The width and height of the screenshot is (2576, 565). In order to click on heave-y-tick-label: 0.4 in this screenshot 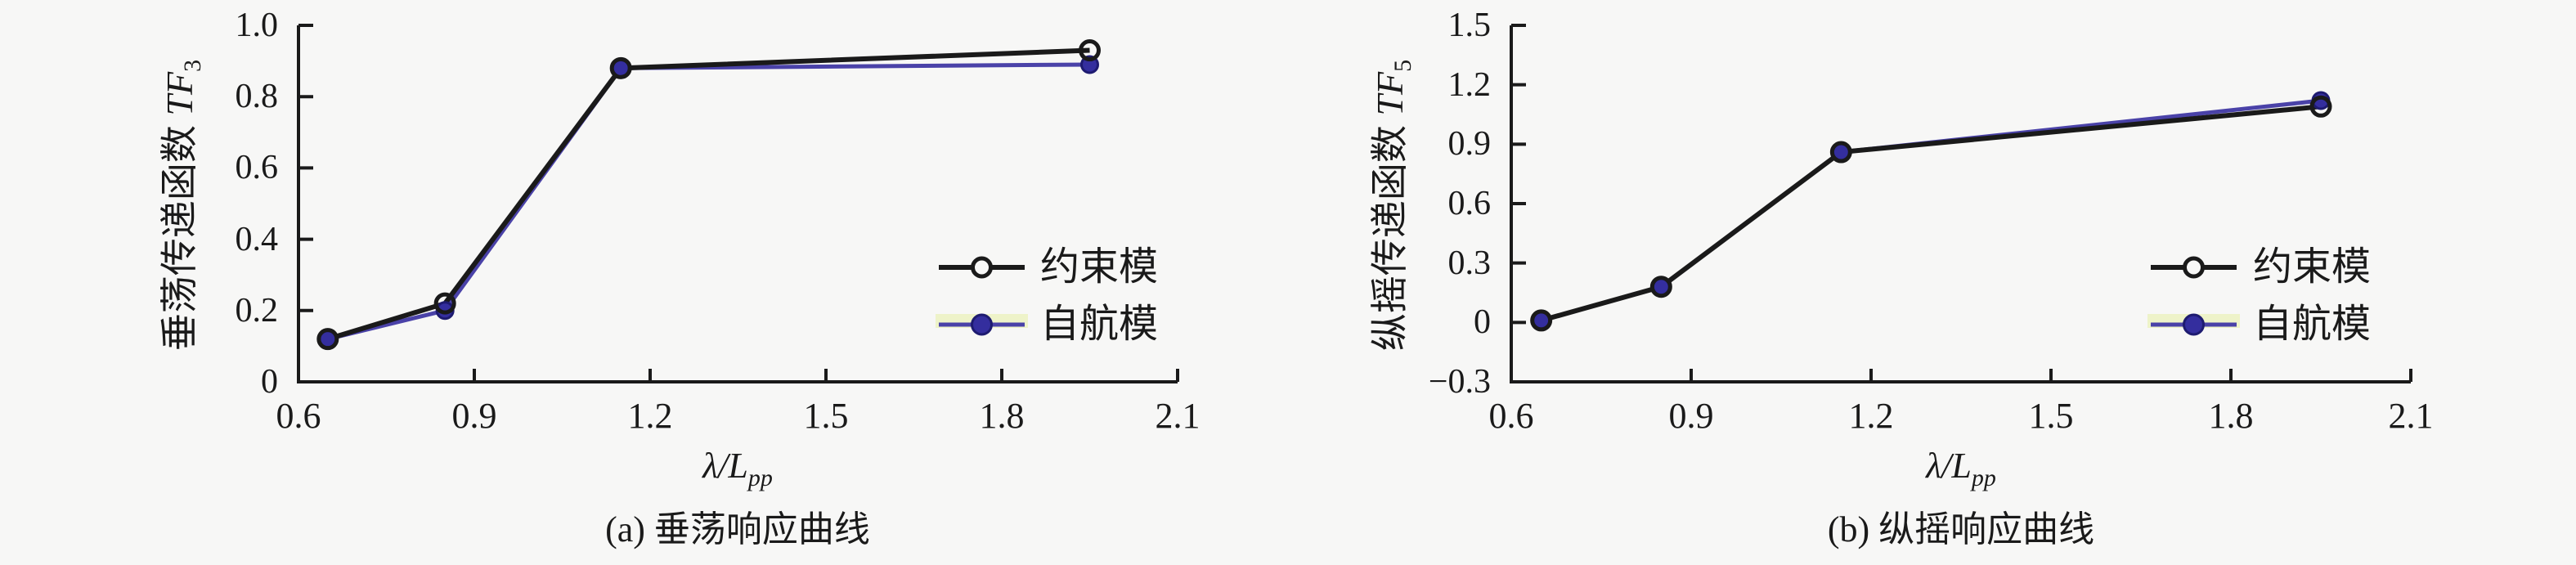, I will do `click(257, 239)`.